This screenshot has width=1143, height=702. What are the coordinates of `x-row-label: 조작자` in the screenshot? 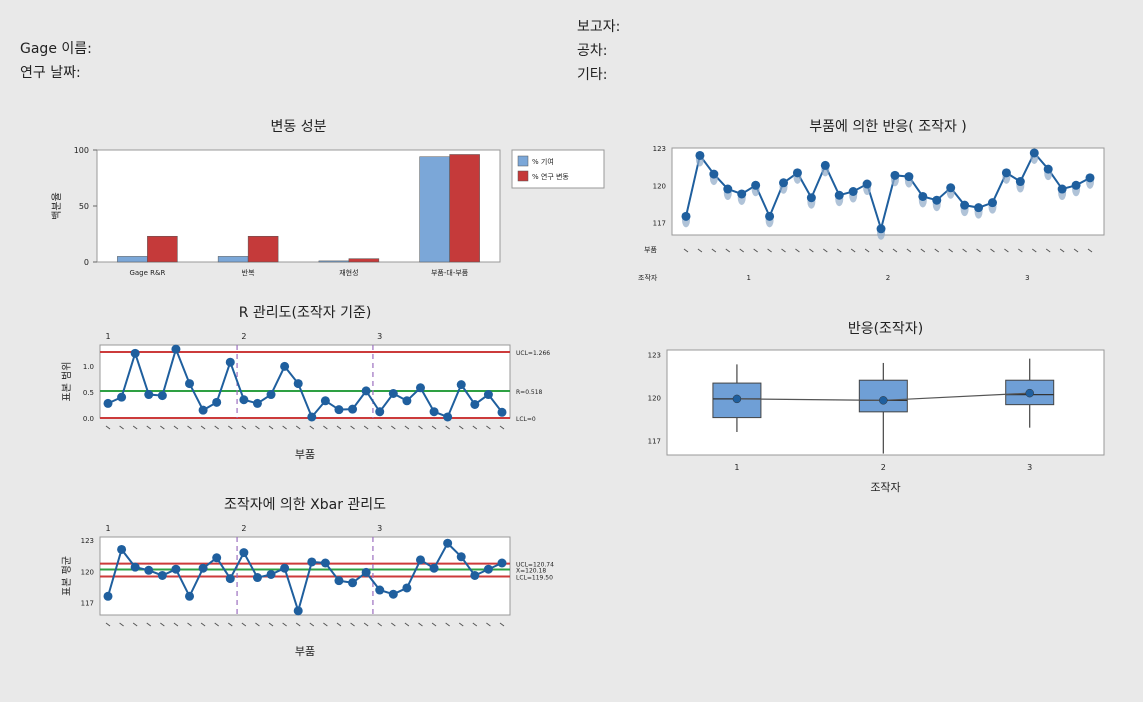 It's located at (648, 277).